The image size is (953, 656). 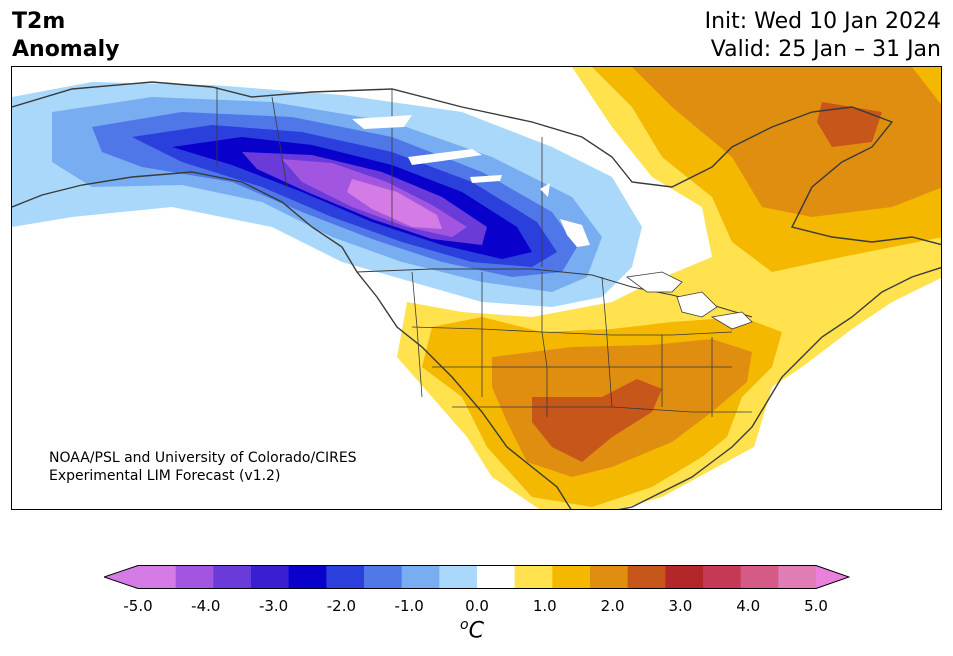 What do you see at coordinates (680, 606) in the screenshot?
I see `colorbar-tick-label: 3.0` at bounding box center [680, 606].